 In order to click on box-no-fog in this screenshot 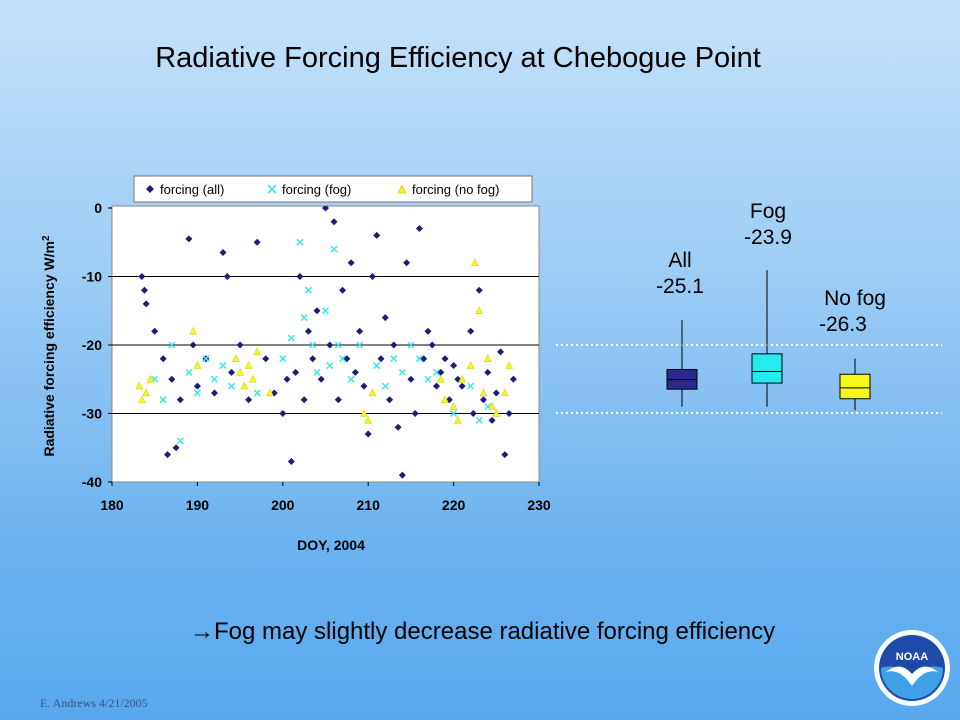, I will do `click(855, 384)`.